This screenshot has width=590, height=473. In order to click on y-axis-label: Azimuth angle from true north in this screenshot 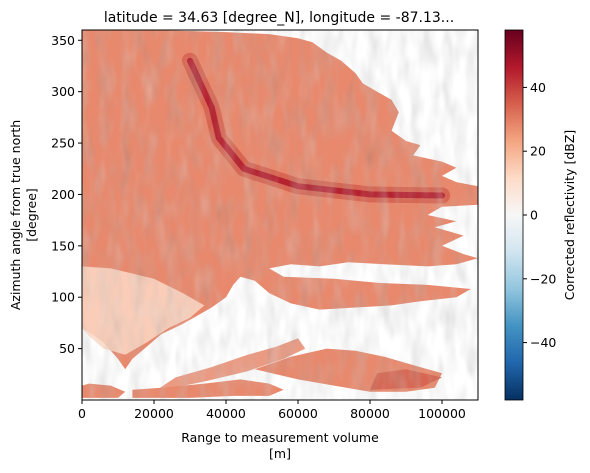, I will do `click(15, 215)`.